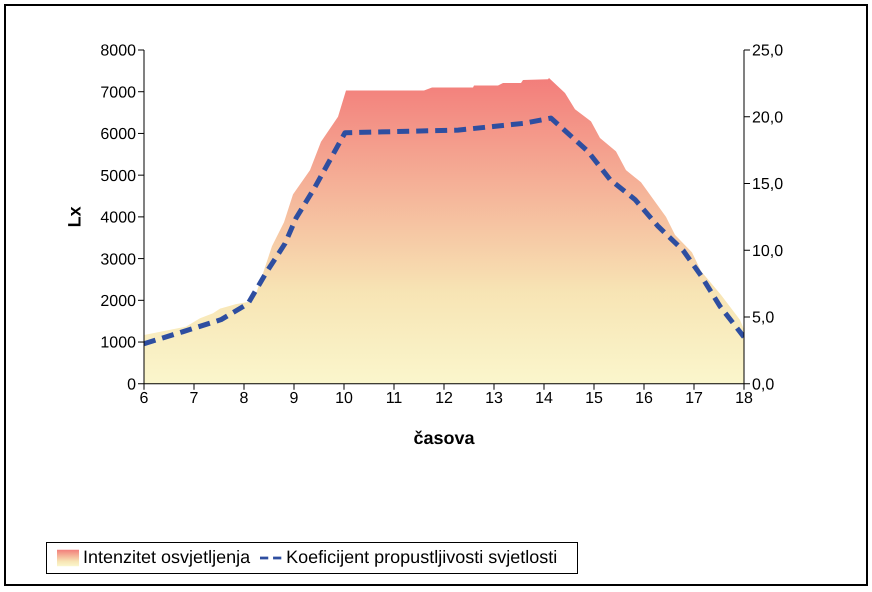 Image resolution: width=872 pixels, height=592 pixels. Describe the element at coordinates (422, 556) in the screenshot. I see `legend-label: Koeficijent propustljivosti svjetlosti` at that location.